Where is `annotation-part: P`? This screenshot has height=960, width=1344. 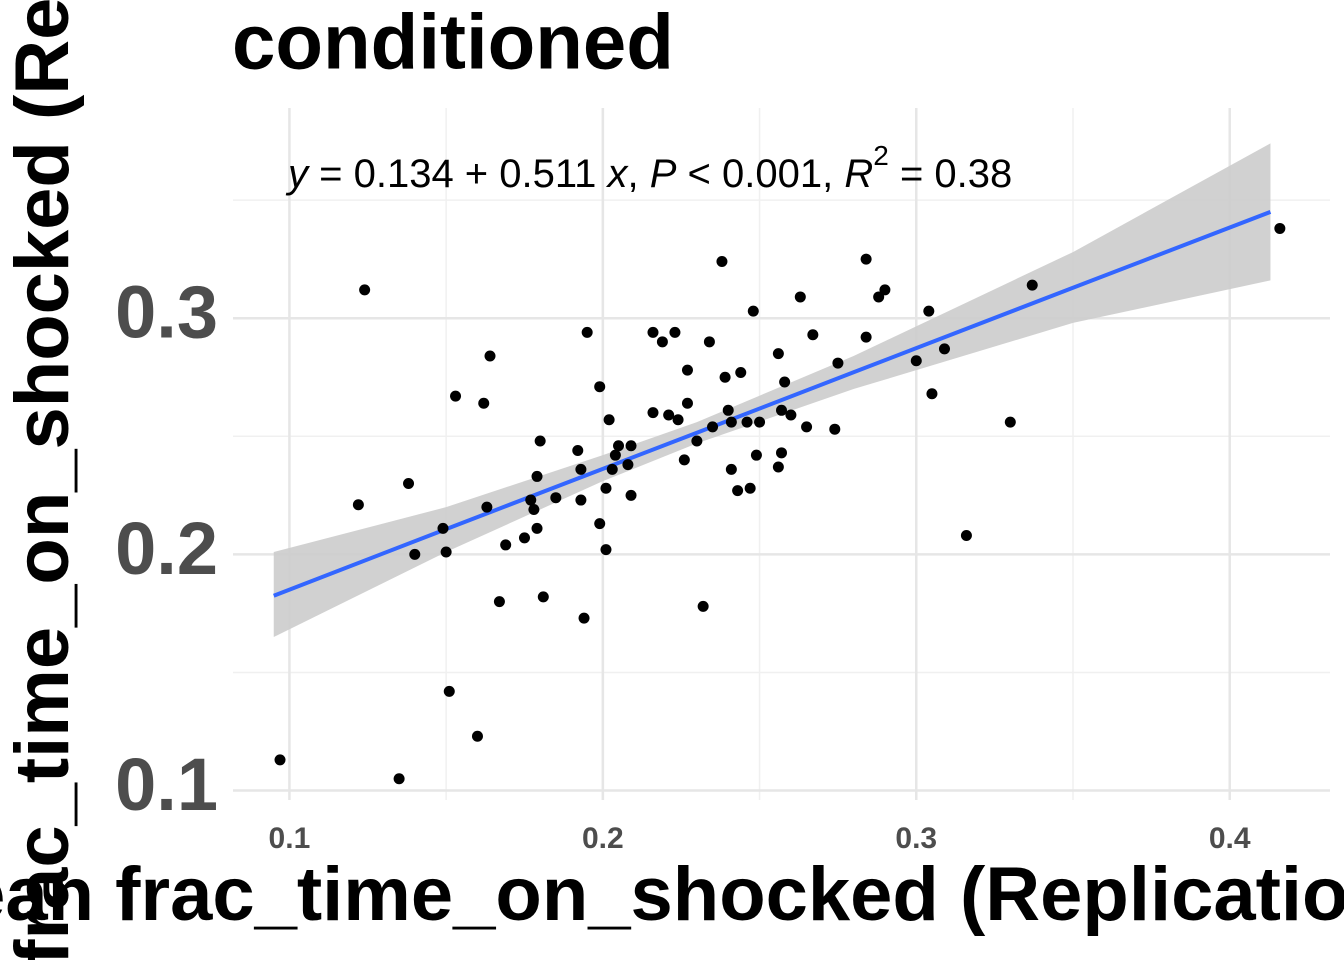
annotation-part: P is located at coordinates (663, 174).